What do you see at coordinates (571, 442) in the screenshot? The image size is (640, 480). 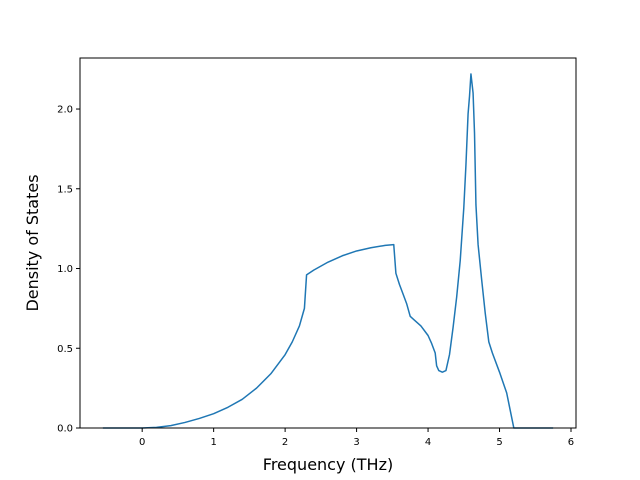 I see `x-tick-label: 6` at bounding box center [571, 442].